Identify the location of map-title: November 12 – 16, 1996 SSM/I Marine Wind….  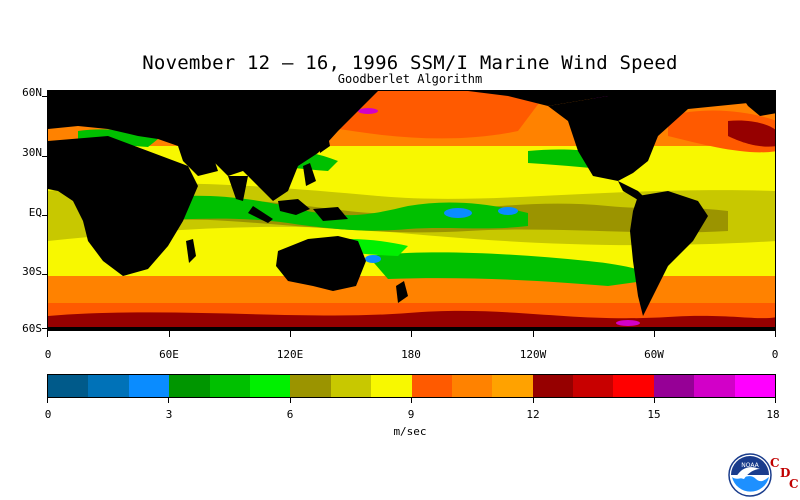
(410, 63).